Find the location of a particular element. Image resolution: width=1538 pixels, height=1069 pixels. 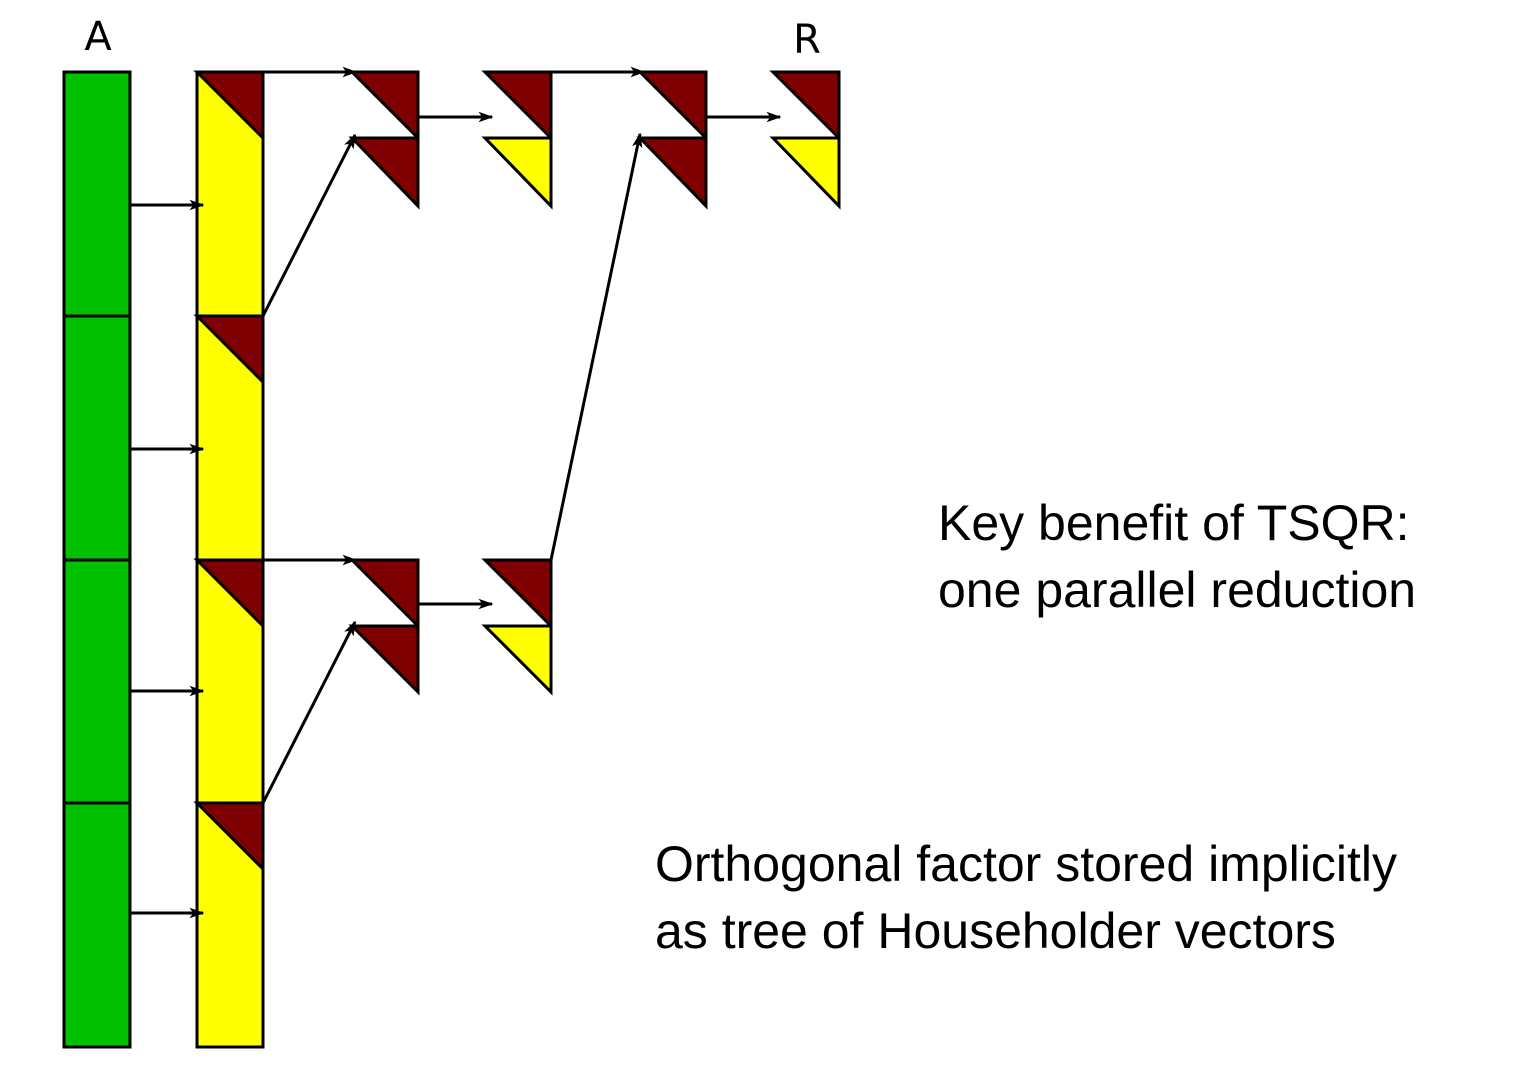

matrix-a is located at coordinates (97, 559).